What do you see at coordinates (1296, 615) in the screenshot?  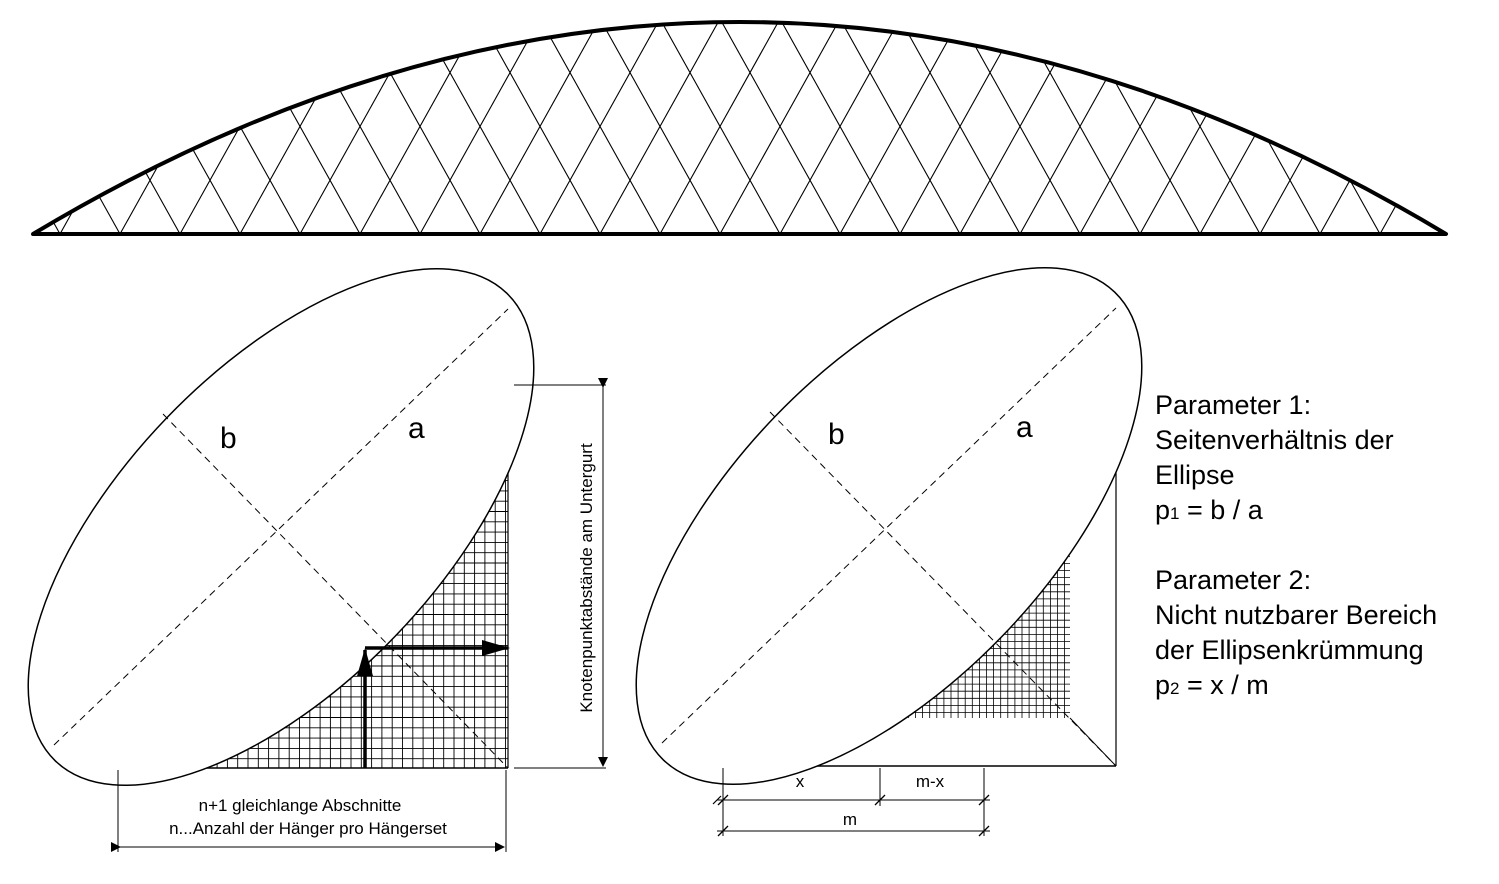 I see `param2-line1: Nicht nutzbarer Bereich` at bounding box center [1296, 615].